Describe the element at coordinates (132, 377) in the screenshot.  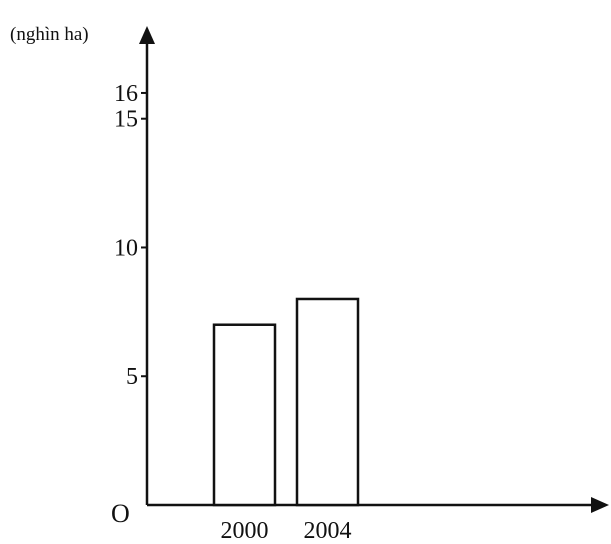
I see `y-tick-label-5: 5` at that location.